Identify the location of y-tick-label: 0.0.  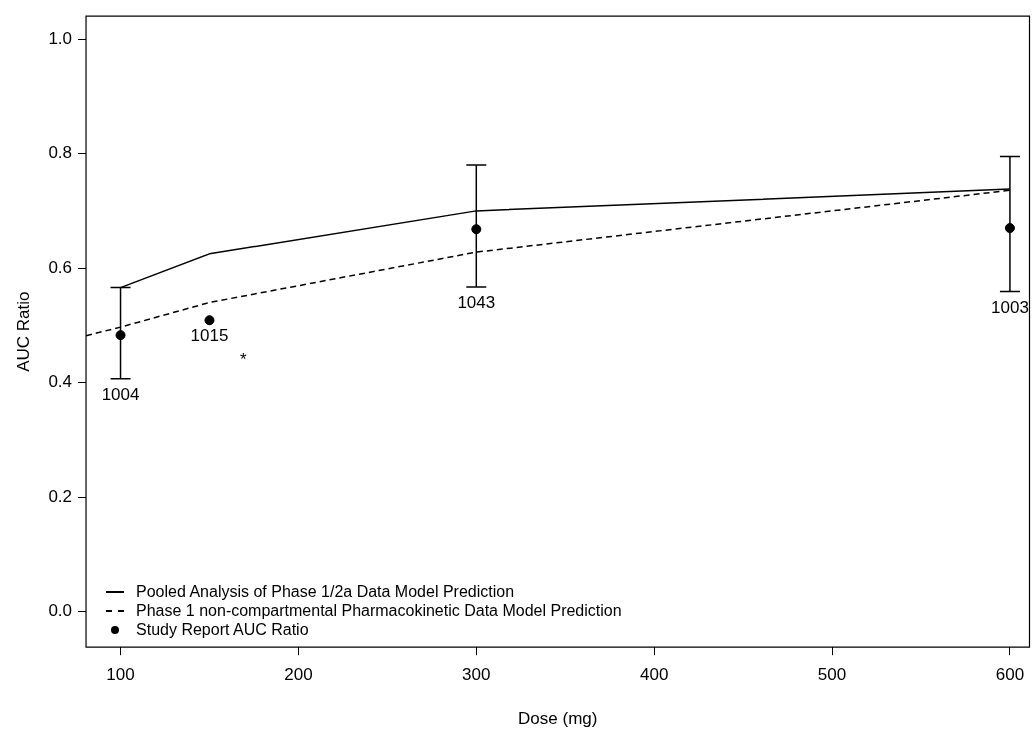
(60, 611).